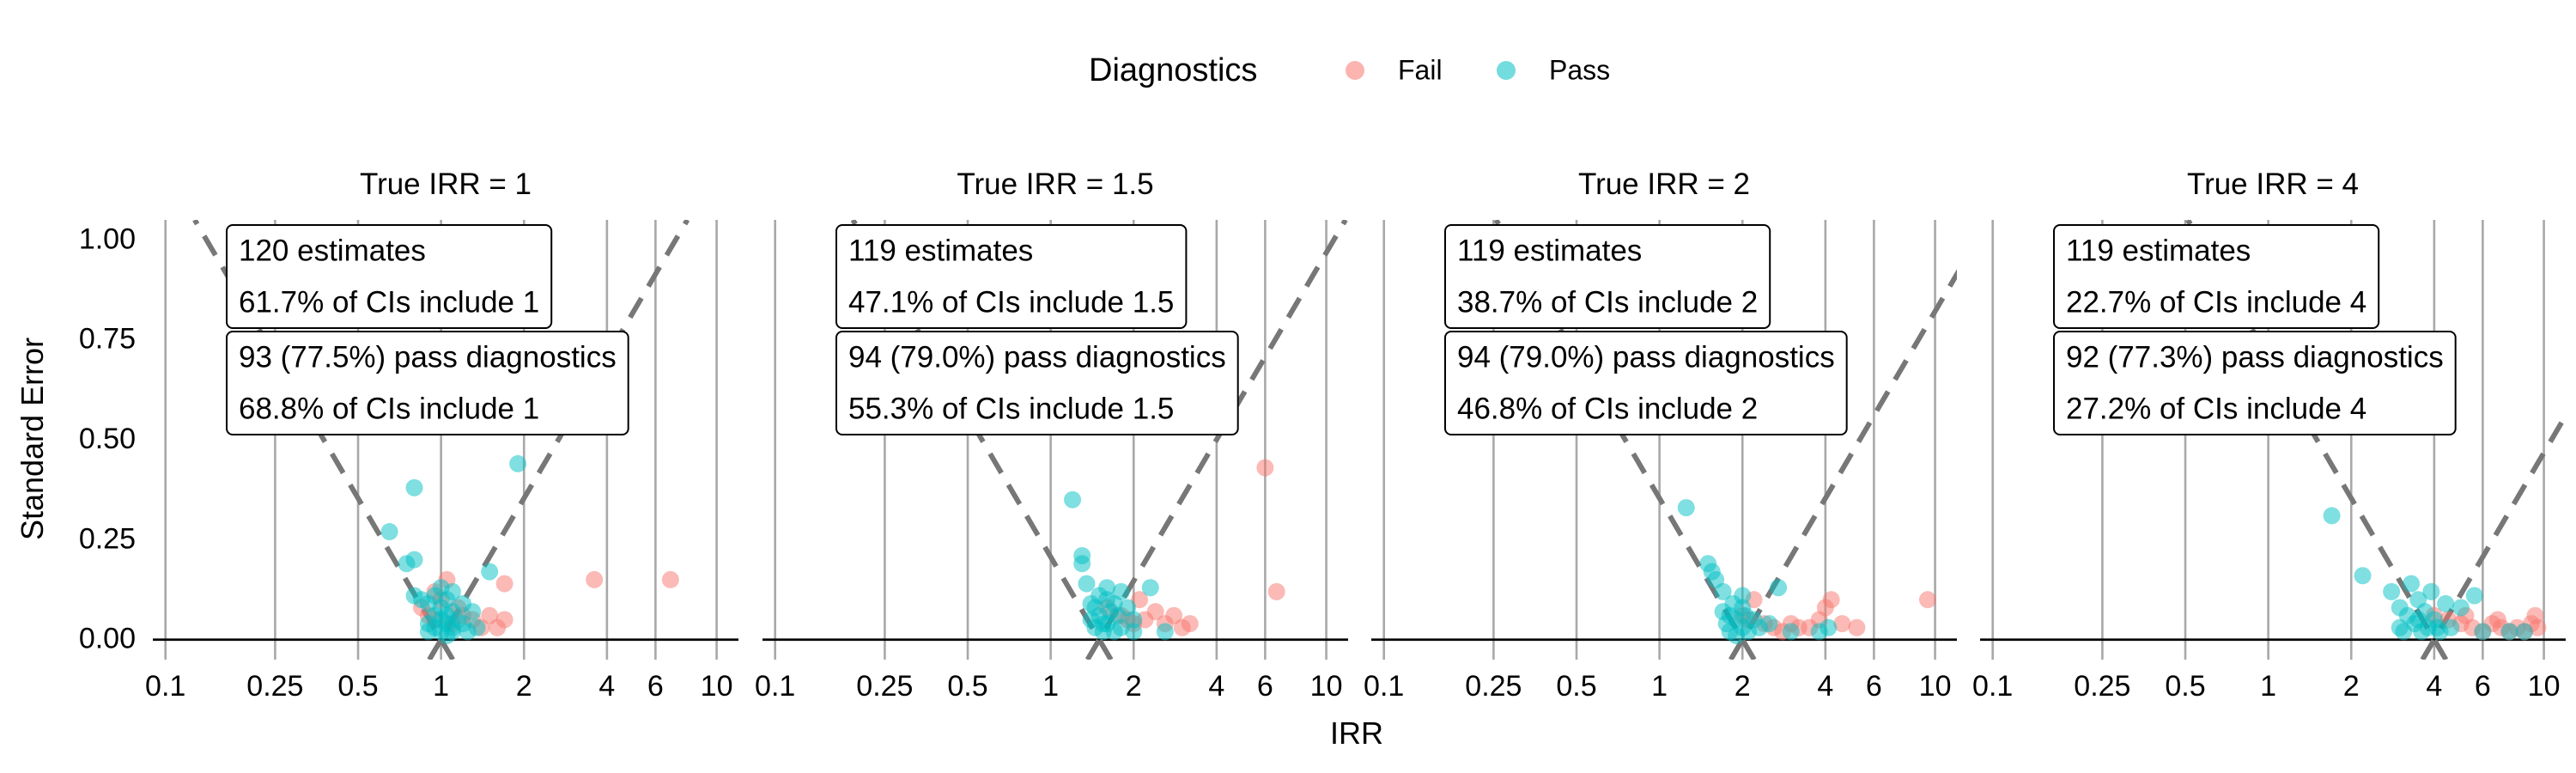 Image resolution: width=2576 pixels, height=773 pixels. Describe the element at coordinates (107, 239) in the screenshot. I see `y-tick-label: 1.00` at that location.